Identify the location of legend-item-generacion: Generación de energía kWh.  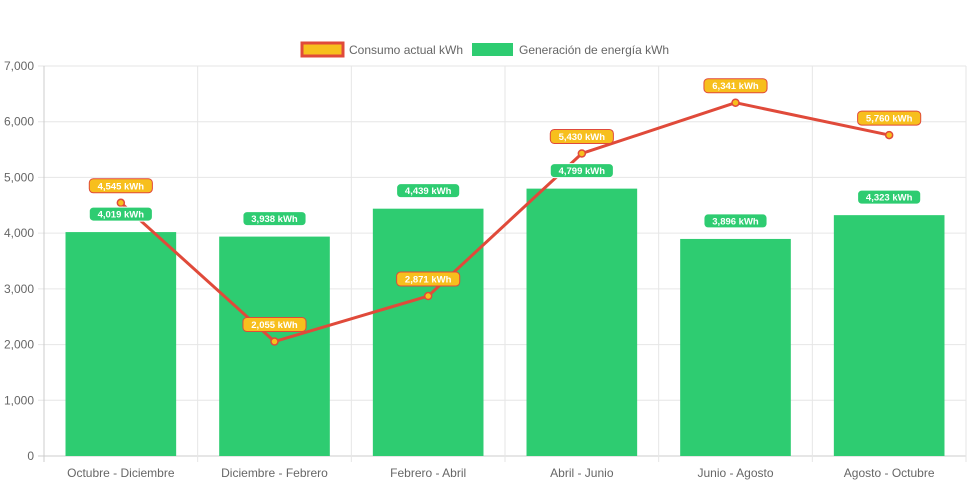
(570, 50).